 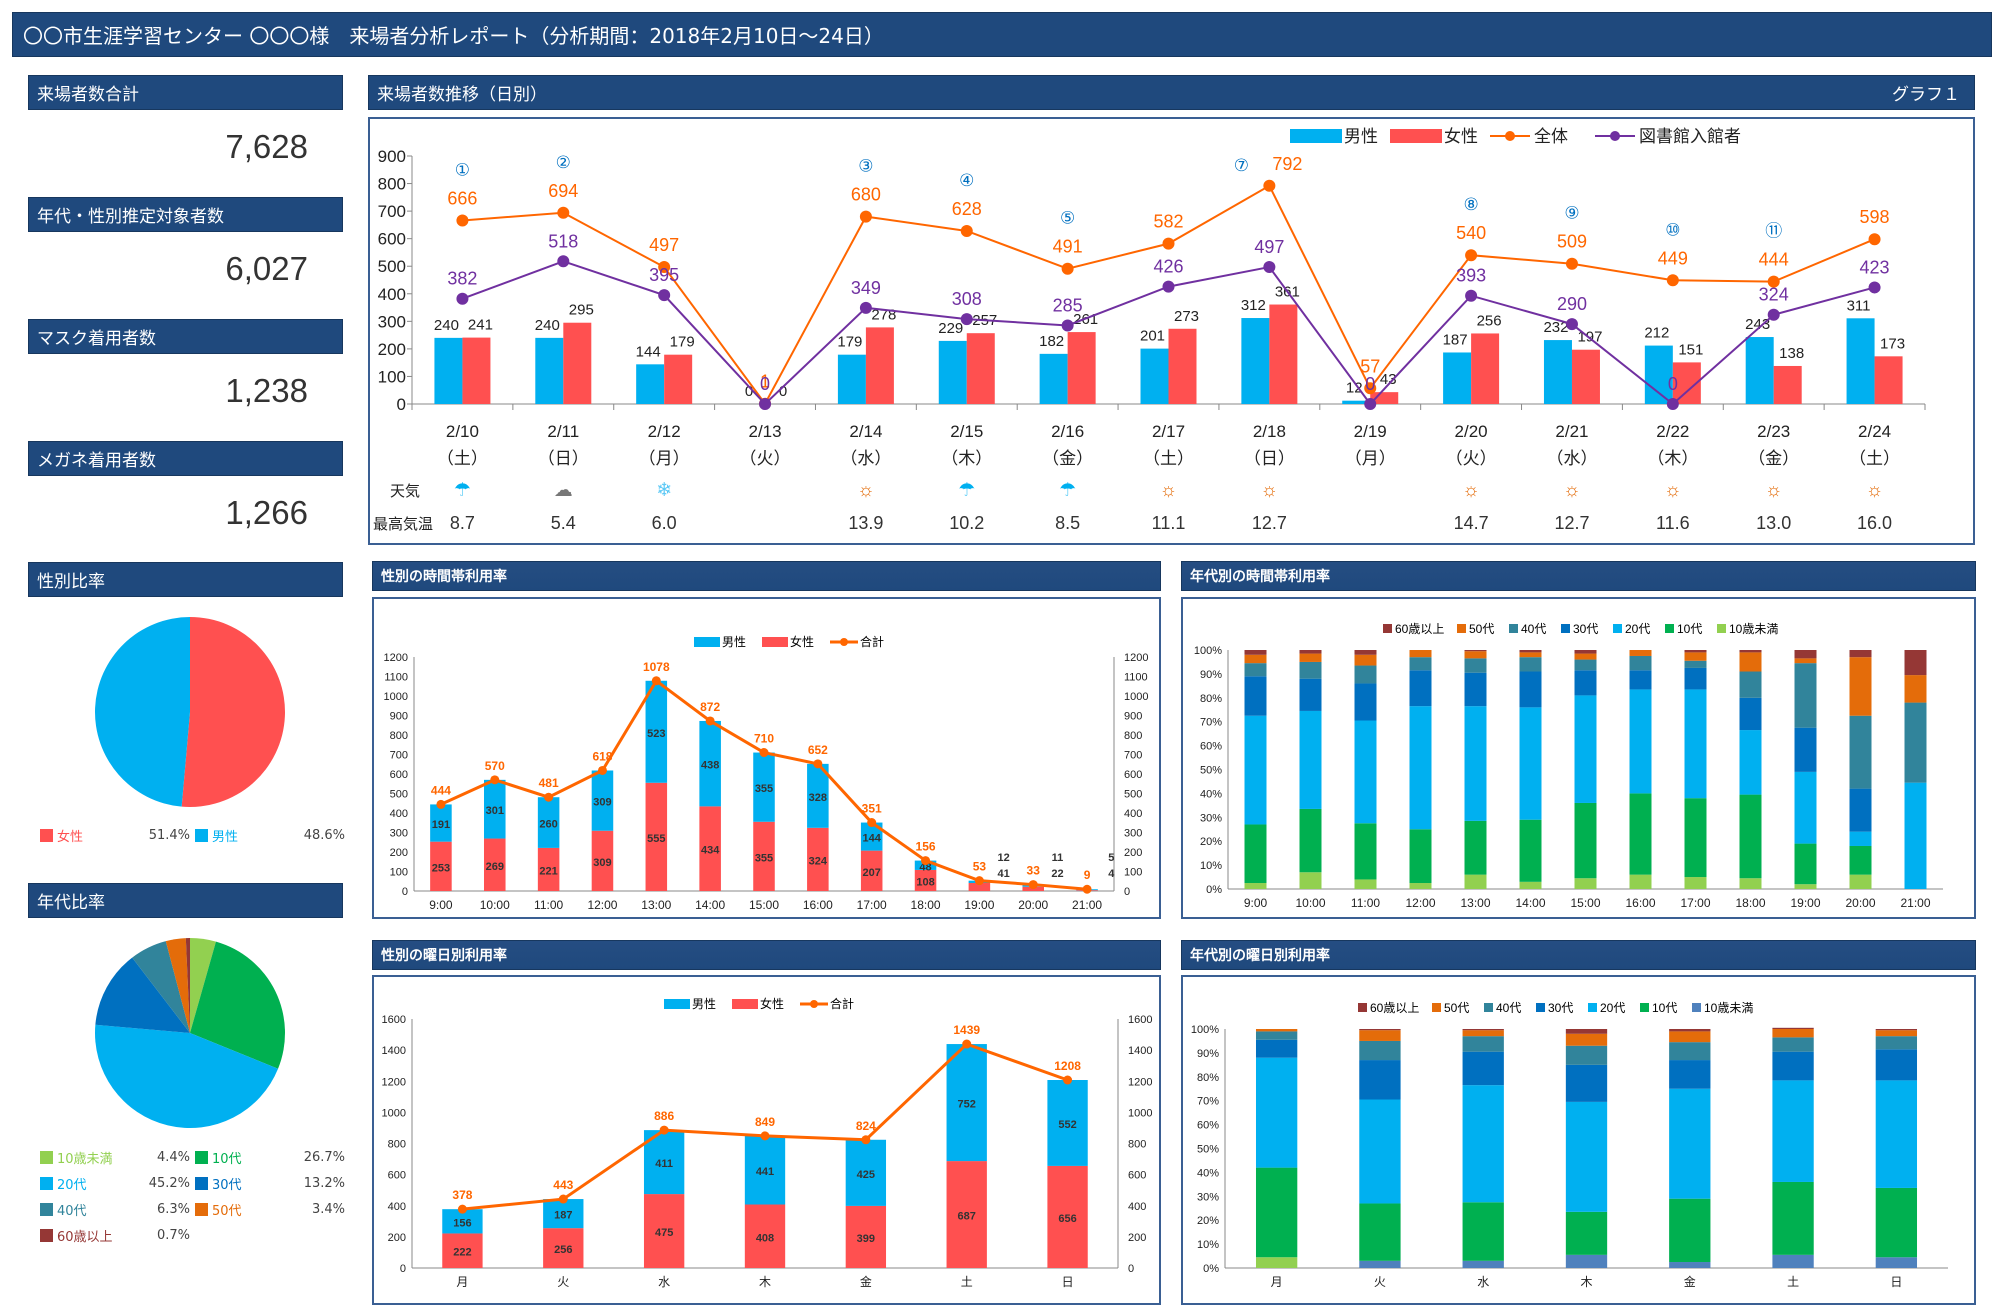 I want to click on data-label-total: 652, so click(x=818, y=750).